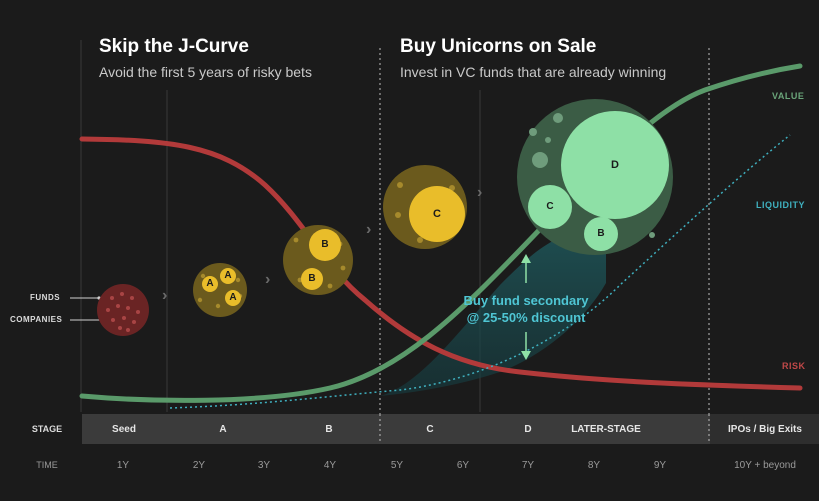 The height and width of the screenshot is (501, 819). I want to click on left-panel-subtitle: Avoid the first 5 years of risky bets, so click(205, 72).